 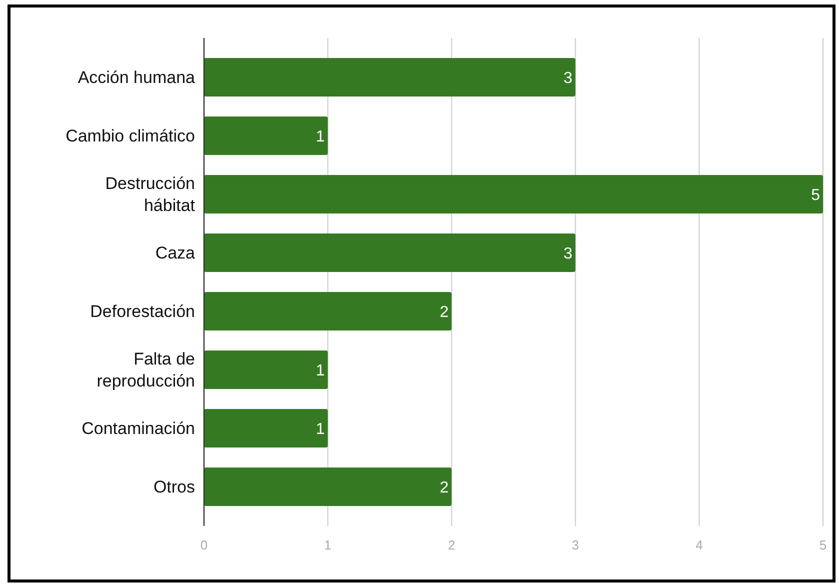 What do you see at coordinates (174, 487) in the screenshot?
I see `y-tick-label: Otros` at bounding box center [174, 487].